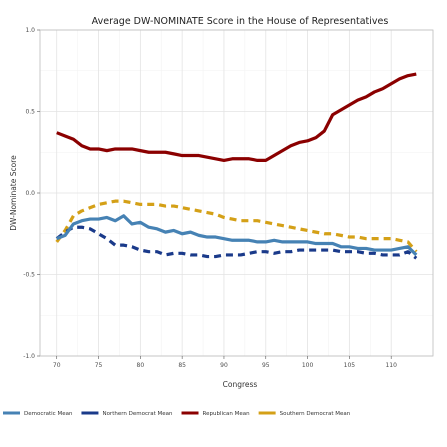 Image resolution: width=447 pixels, height=447 pixels. I want to click on x-tick-label: 90, so click(224, 365).